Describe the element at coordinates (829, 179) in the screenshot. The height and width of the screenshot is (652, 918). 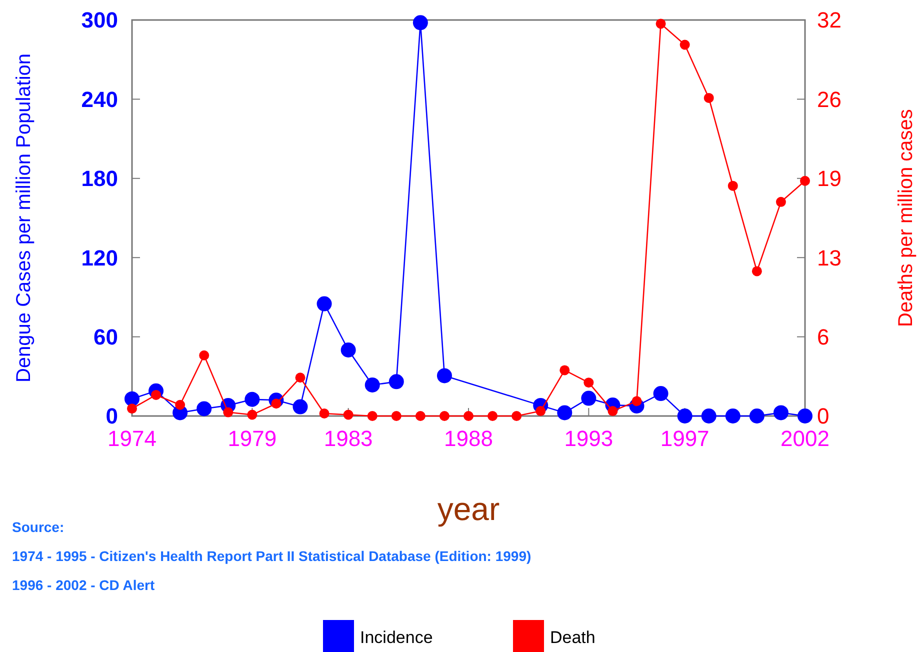
I see `y2-tick-label: 19` at that location.